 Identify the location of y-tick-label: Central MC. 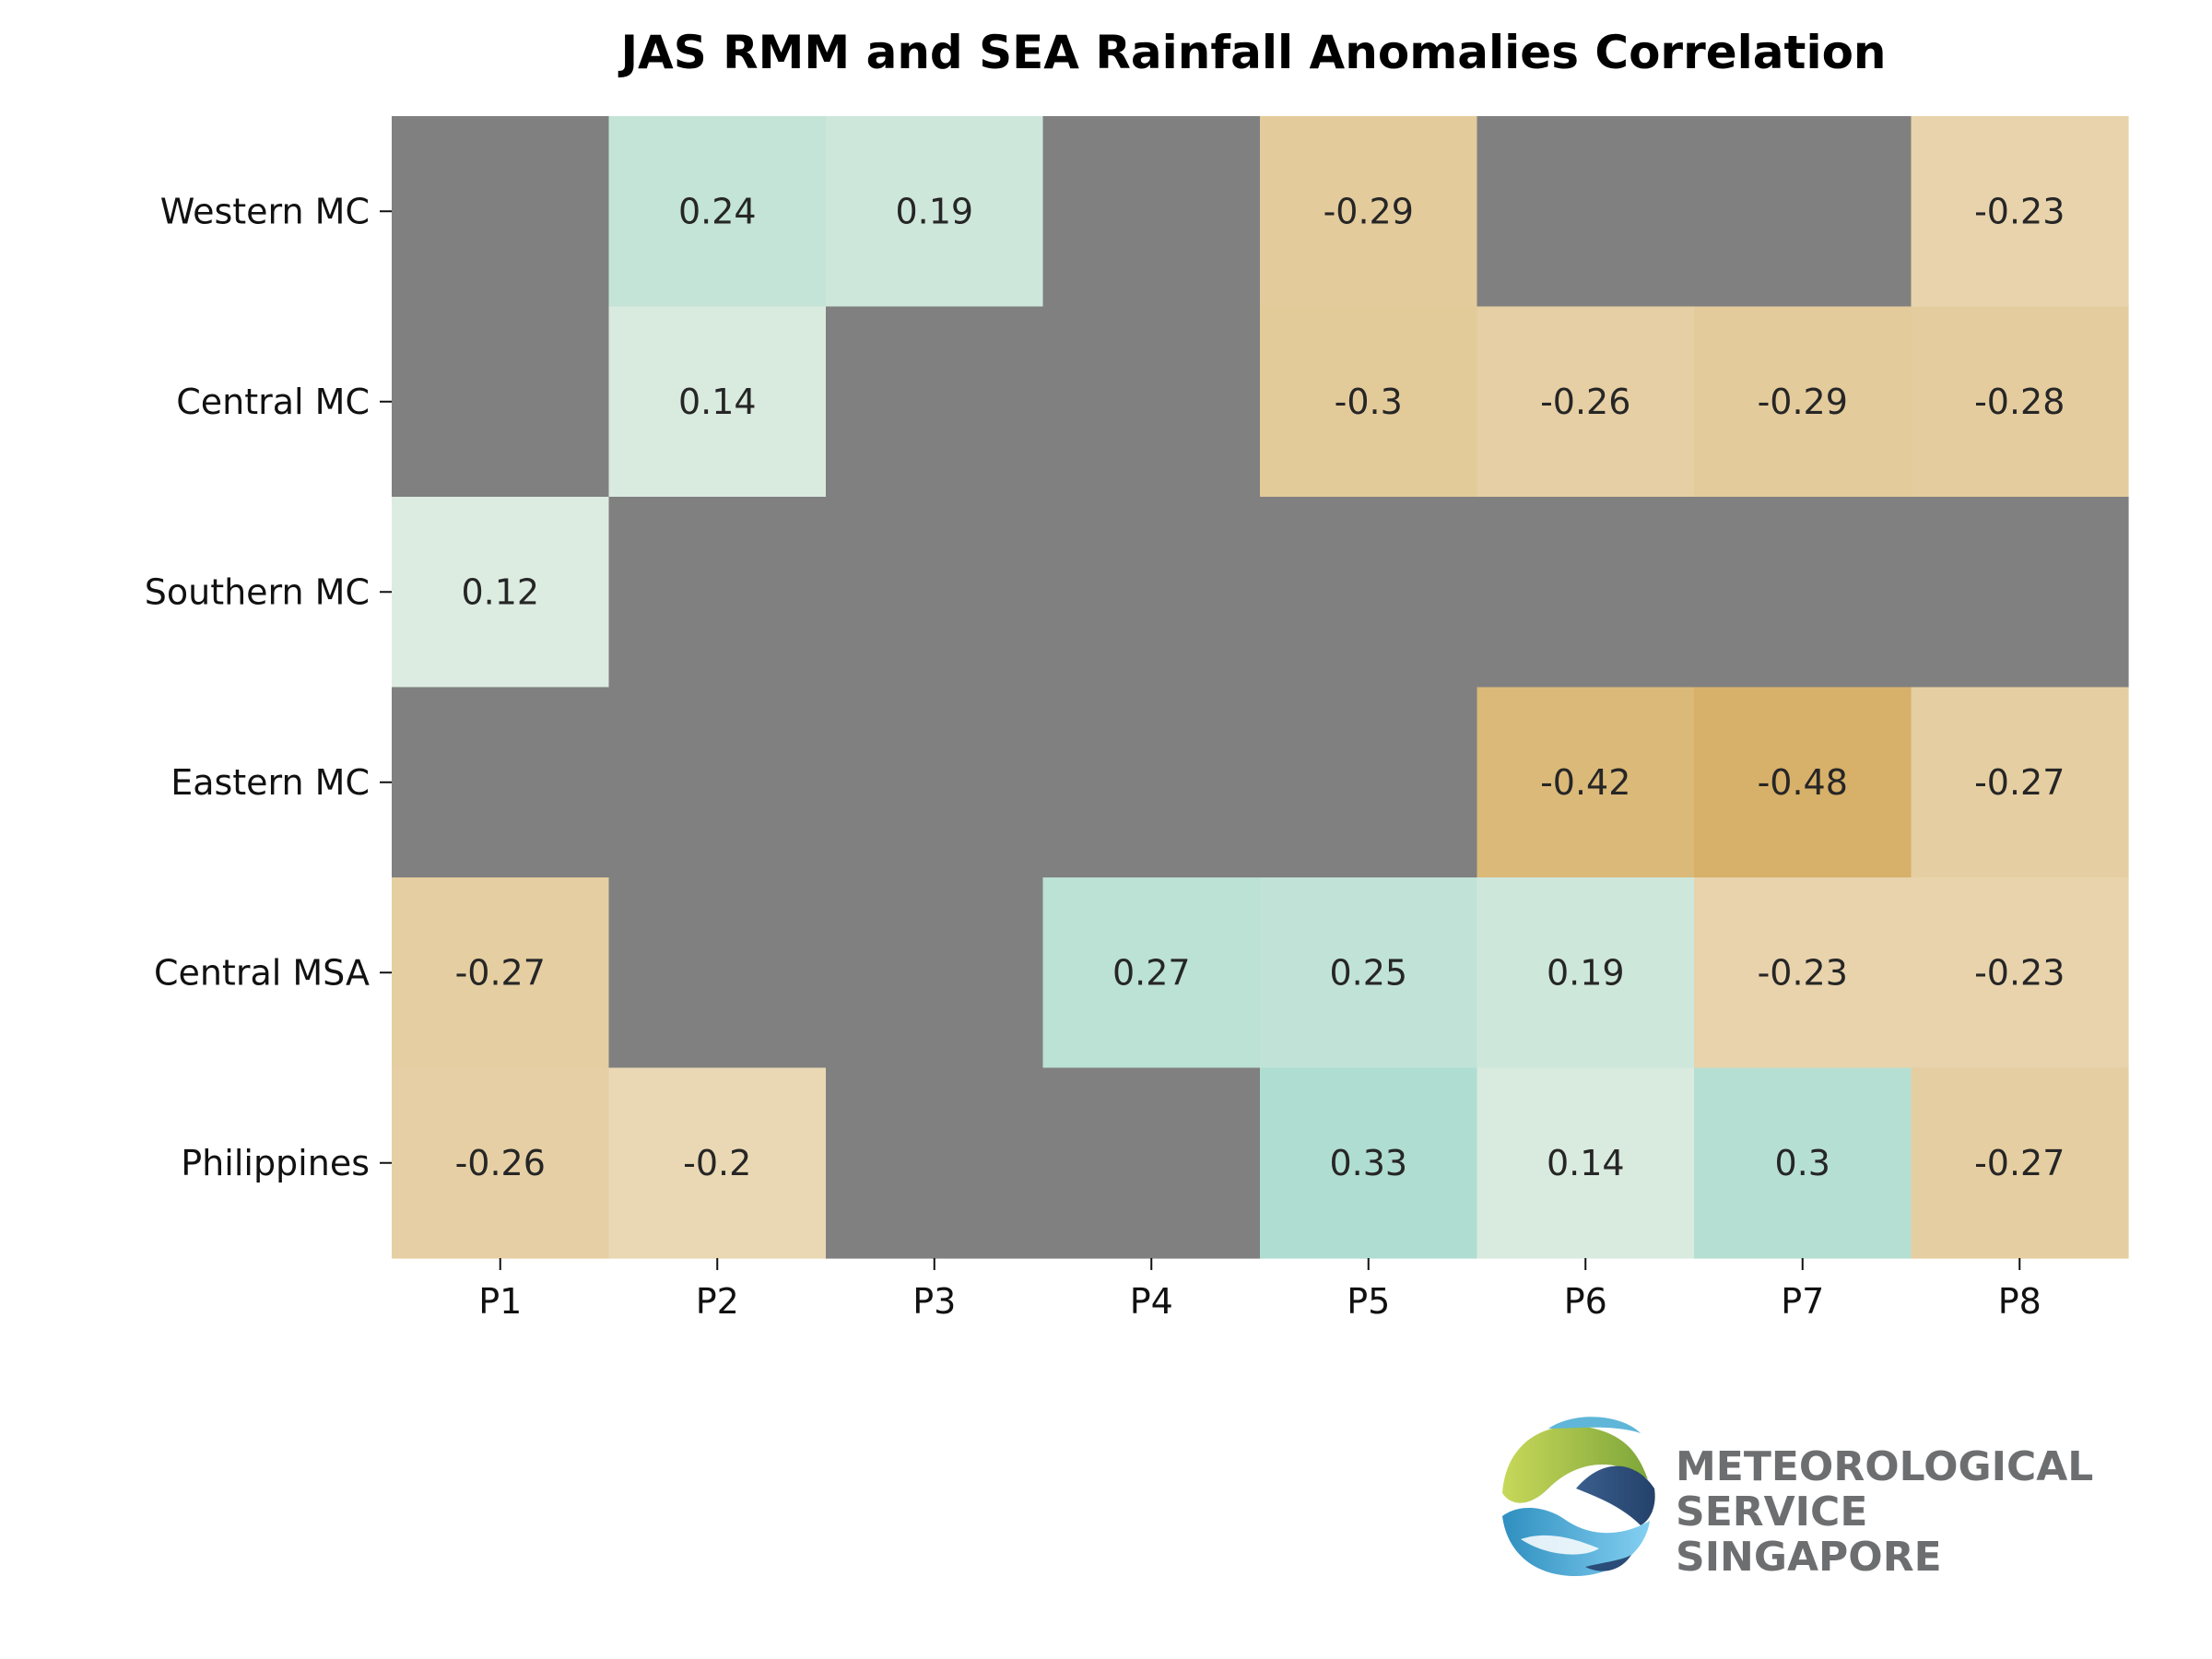
(273, 402).